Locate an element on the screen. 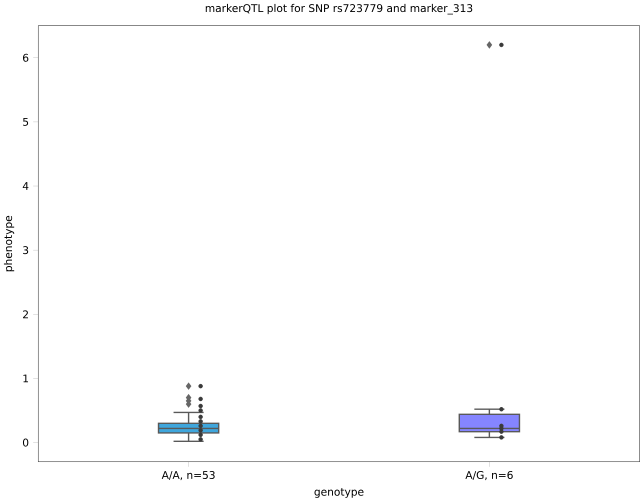 The width and height of the screenshot is (640, 502). y-tick-label: 3 is located at coordinates (25, 250).